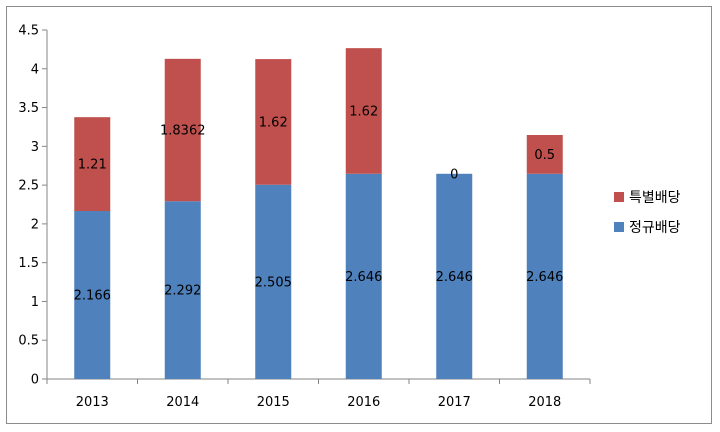 This screenshot has width=720, height=432. I want to click on y-tick-label: 4.5, so click(28, 31).